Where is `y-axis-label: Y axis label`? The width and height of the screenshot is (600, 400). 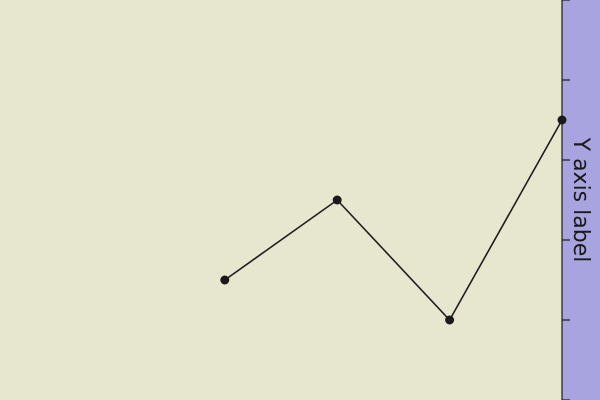 y-axis-label: Y axis label is located at coordinates (580, 200).